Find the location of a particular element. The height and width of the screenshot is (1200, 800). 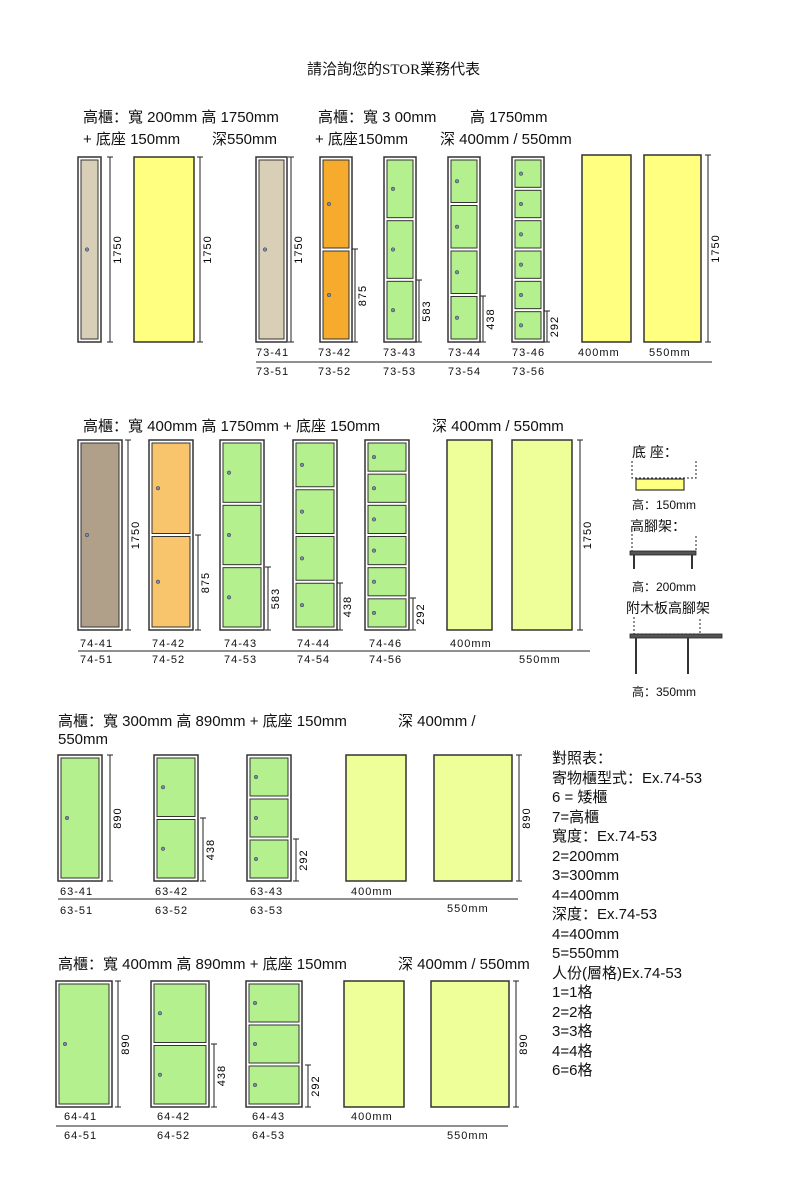

page-title: 請洽詢您的STOR業務代表 is located at coordinates (394, 70).